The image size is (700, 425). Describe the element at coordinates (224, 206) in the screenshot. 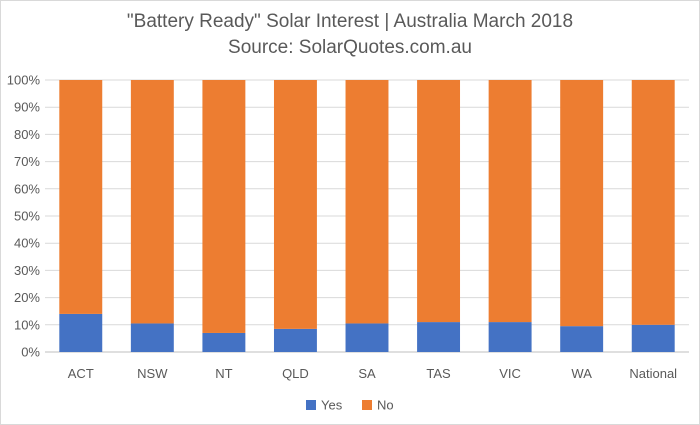

I see `bar-no-nt` at that location.